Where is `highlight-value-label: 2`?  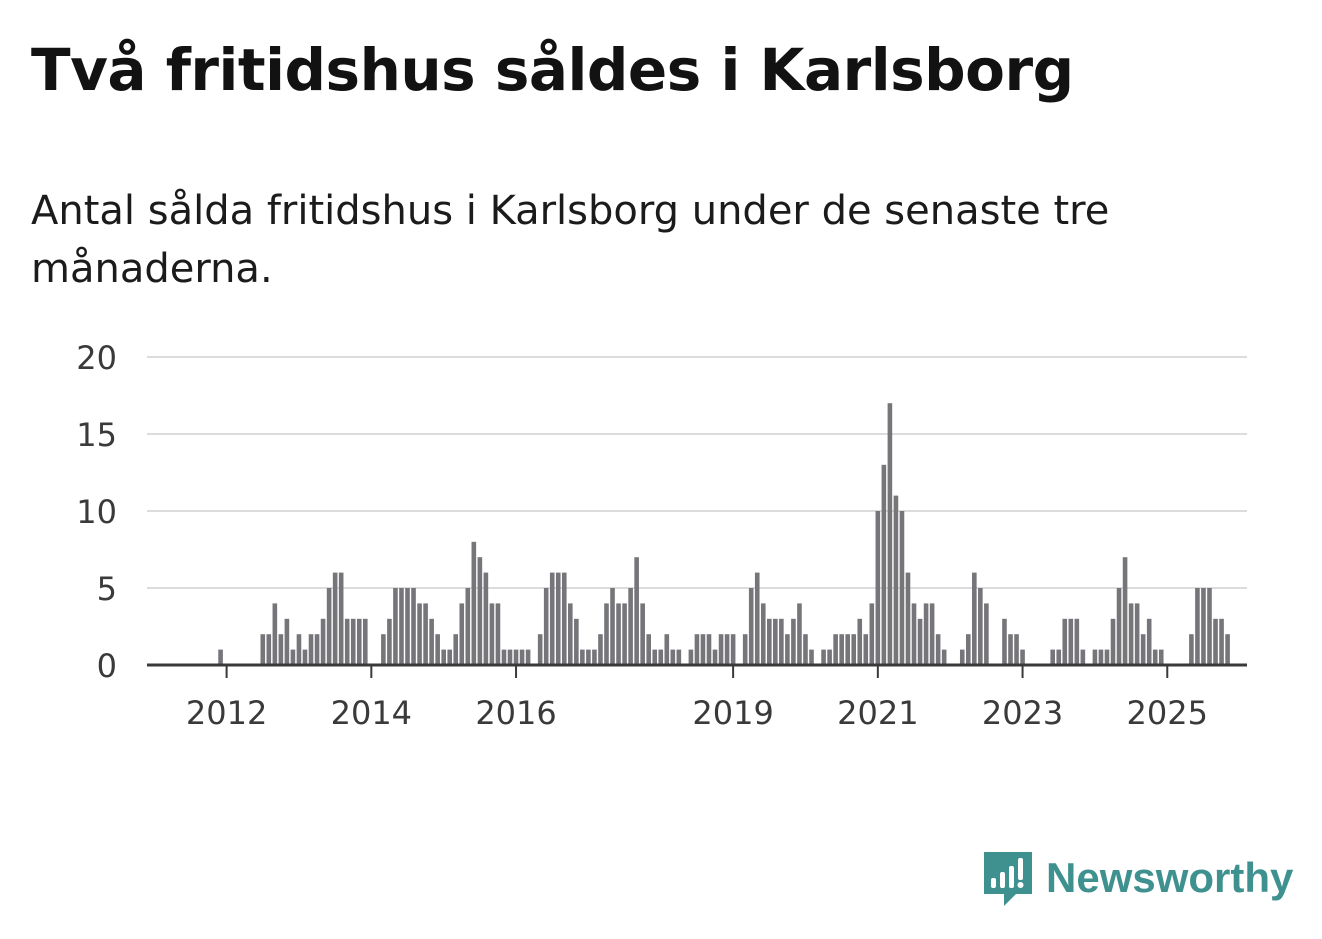
highlight-value-label: 2 is located at coordinates (1239, 4).